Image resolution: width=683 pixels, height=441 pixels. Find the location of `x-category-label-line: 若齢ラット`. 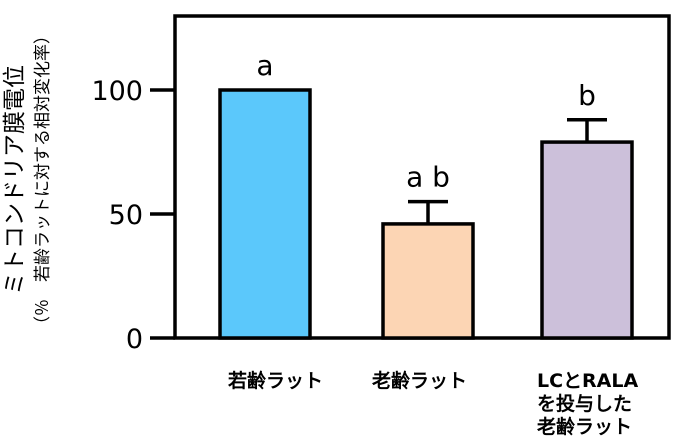

x-category-label-line: 若齢ラット is located at coordinates (276, 381).